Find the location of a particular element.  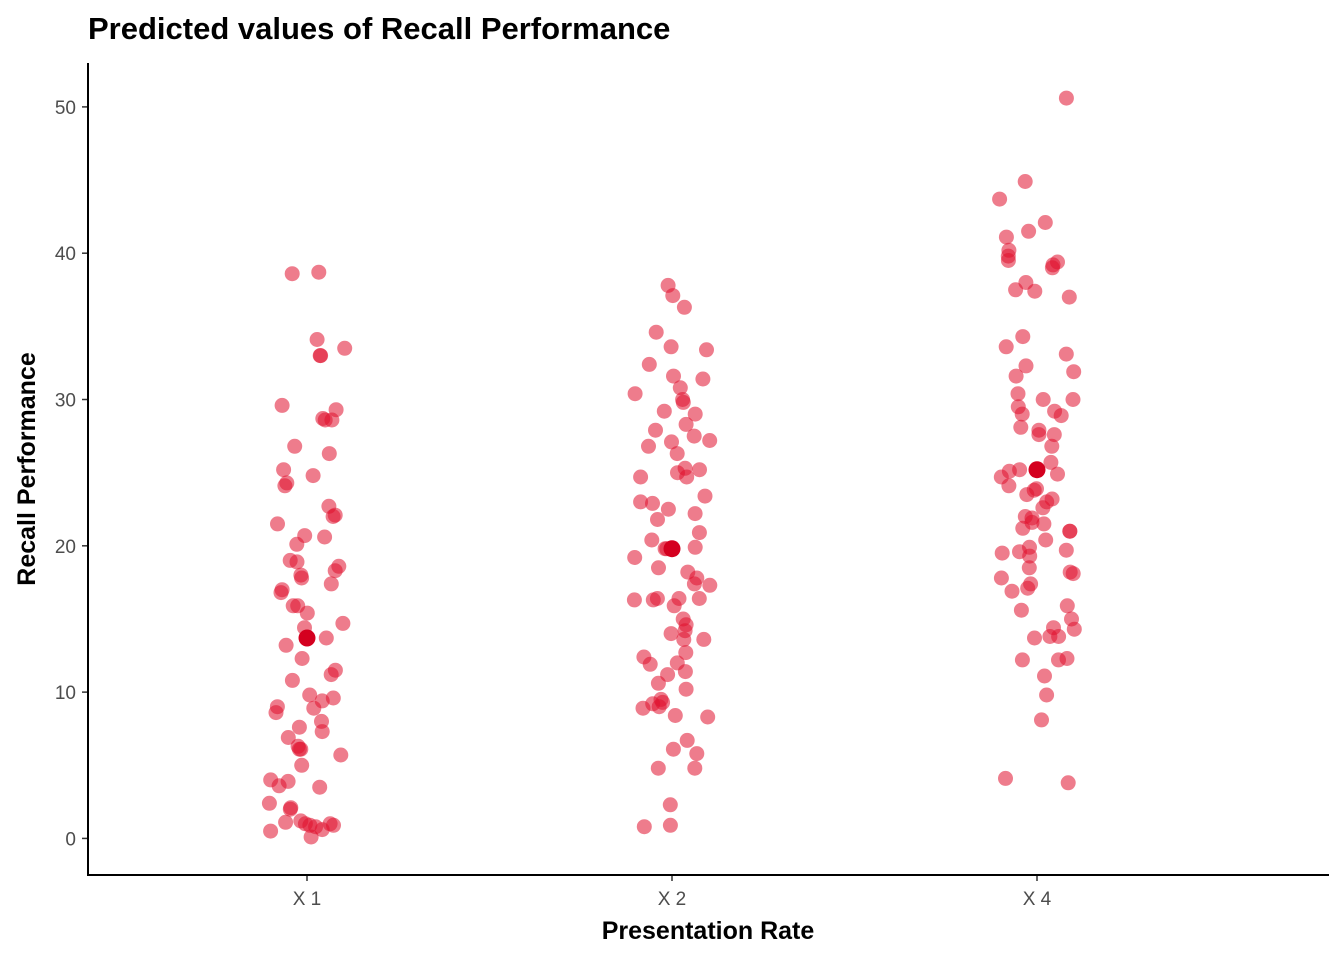

y-axis-ticks: 0 10 20 30 40 50 is located at coordinates (71, 474).